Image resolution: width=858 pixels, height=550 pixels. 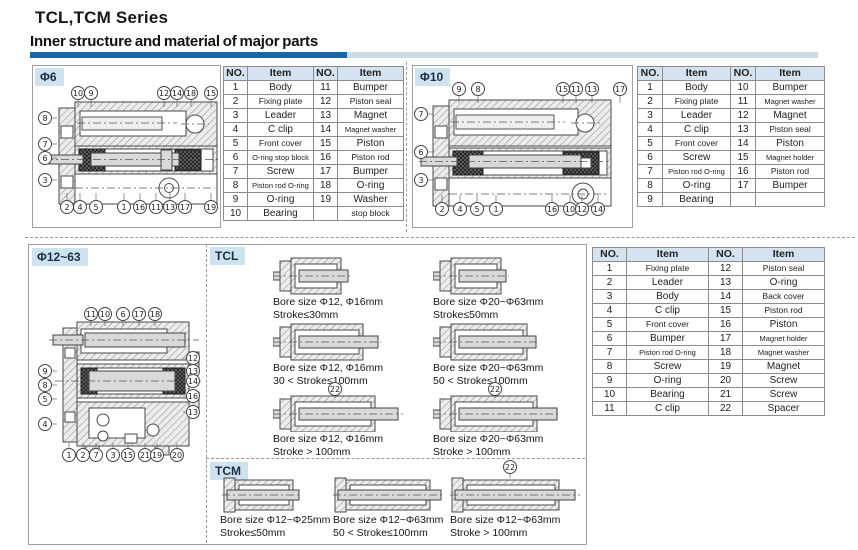 I want to click on table-cell: 18, so click(x=725, y=352).